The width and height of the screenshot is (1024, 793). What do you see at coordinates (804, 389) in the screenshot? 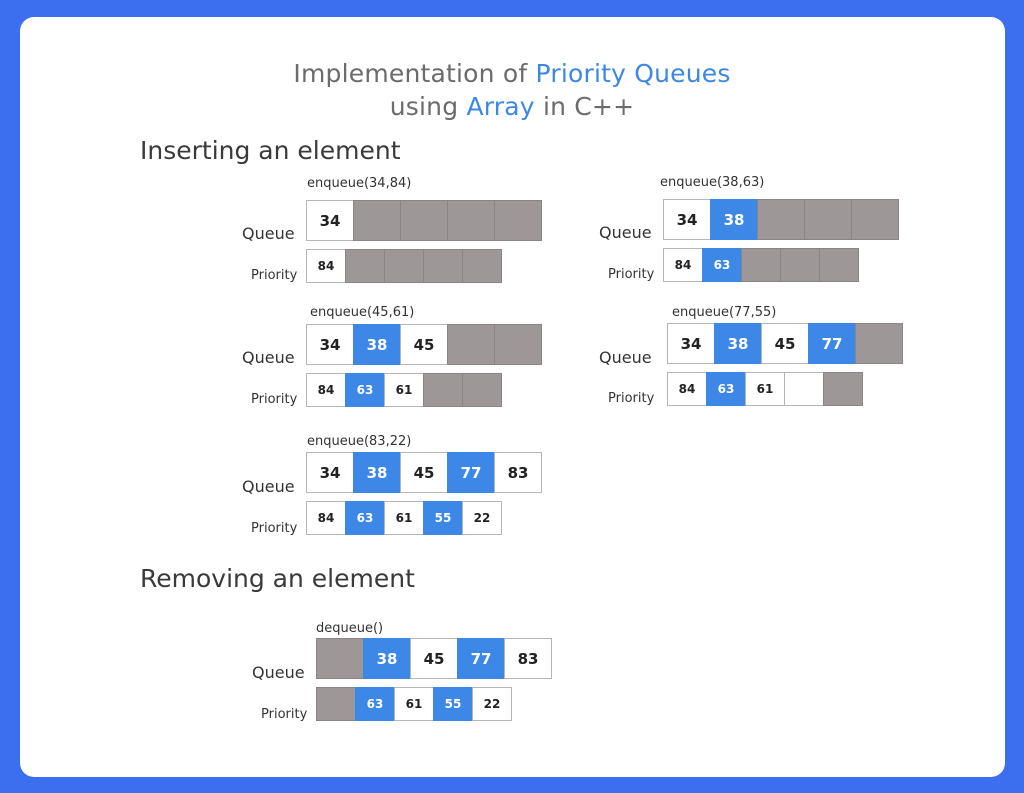
I see `array-cell` at bounding box center [804, 389].